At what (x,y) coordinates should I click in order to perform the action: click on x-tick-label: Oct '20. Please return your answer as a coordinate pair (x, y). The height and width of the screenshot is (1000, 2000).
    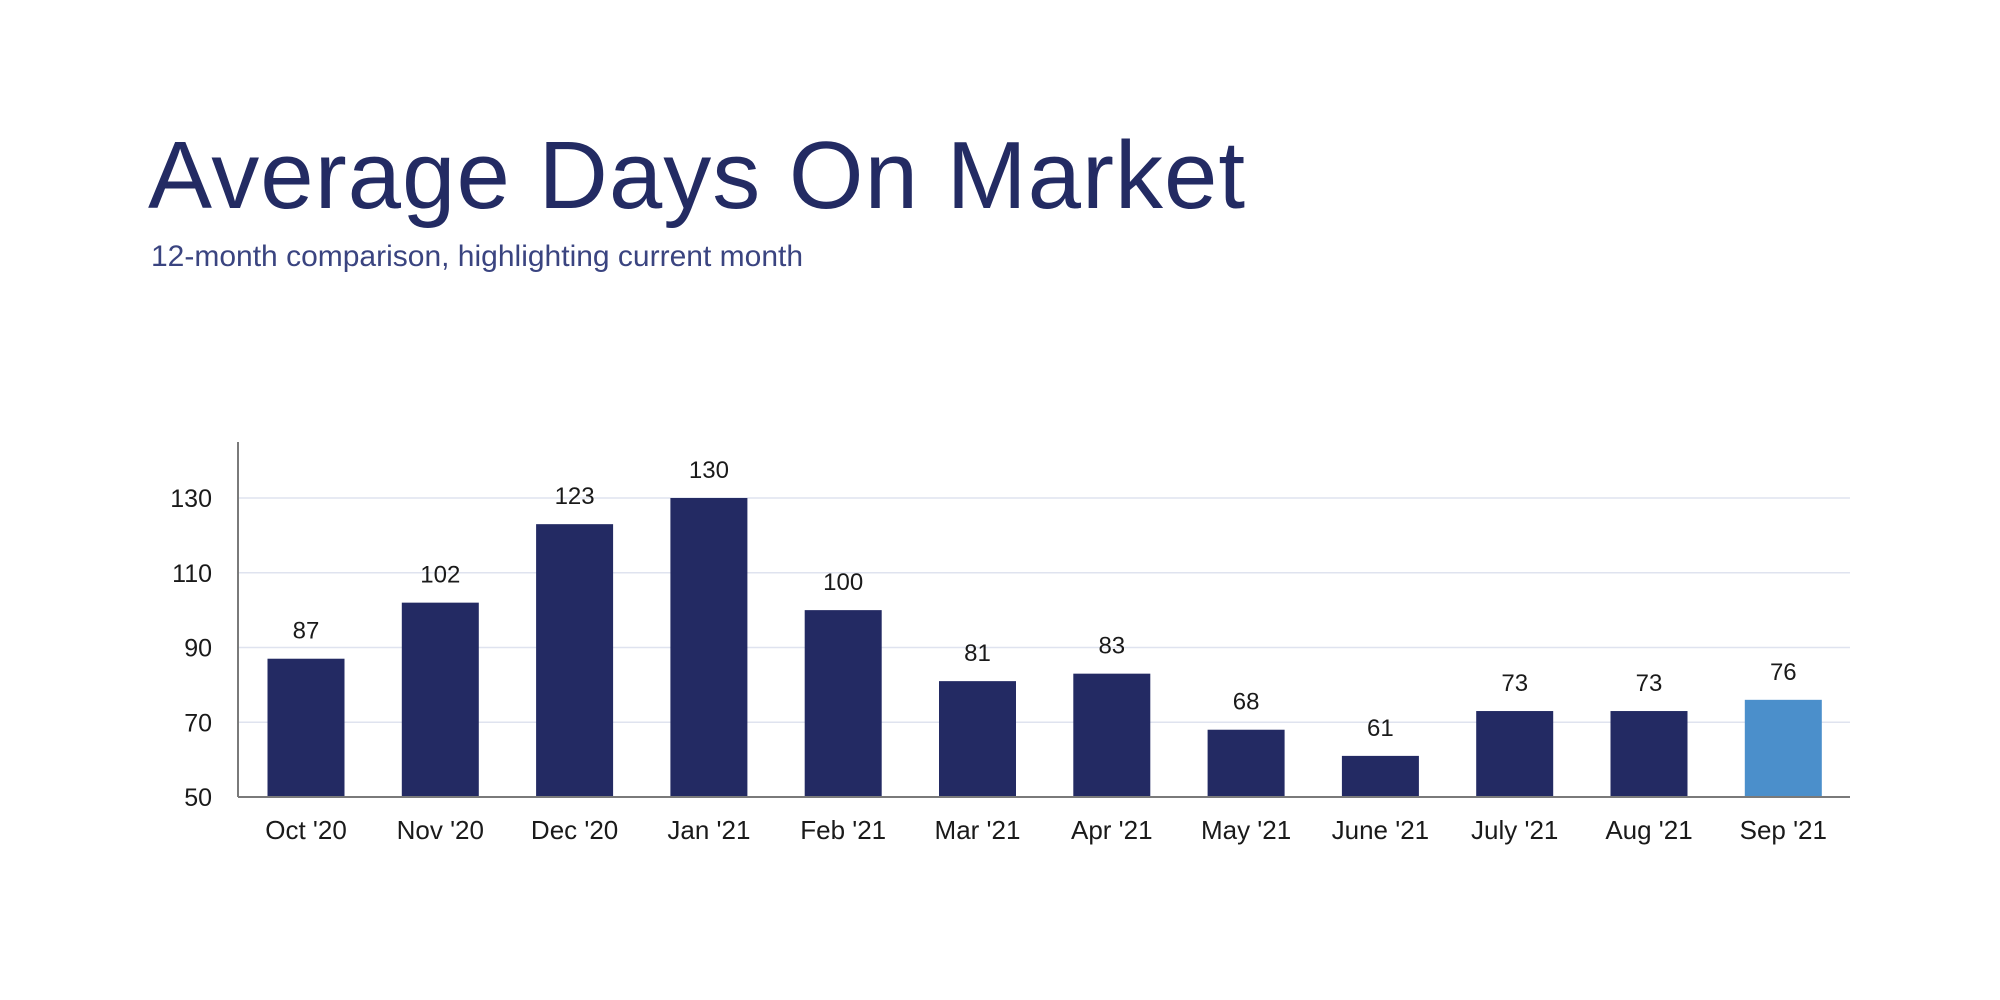
    Looking at the image, I should click on (306, 830).